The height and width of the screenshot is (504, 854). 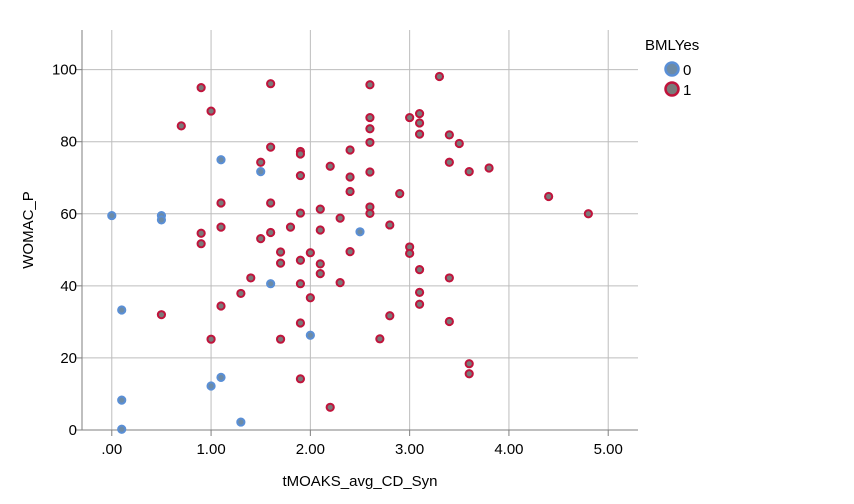 What do you see at coordinates (68, 358) in the screenshot?
I see `y-tick-label: 20` at bounding box center [68, 358].